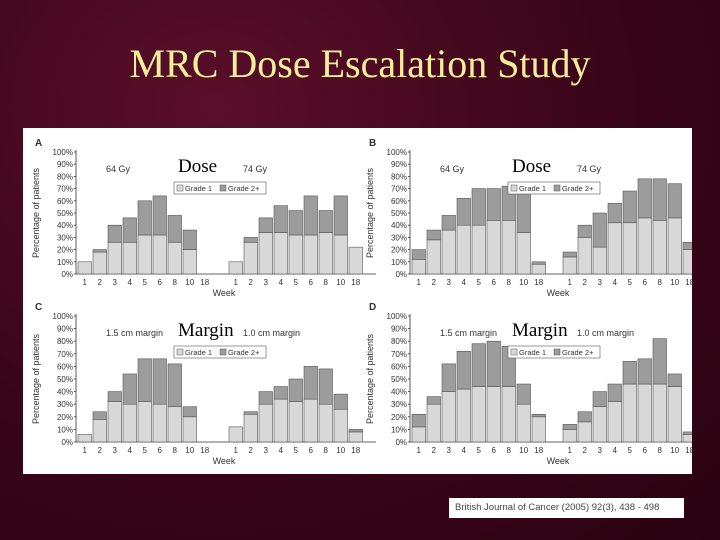  Describe the element at coordinates (494, 450) in the screenshot. I see `x-tick-label-D: 6` at that location.